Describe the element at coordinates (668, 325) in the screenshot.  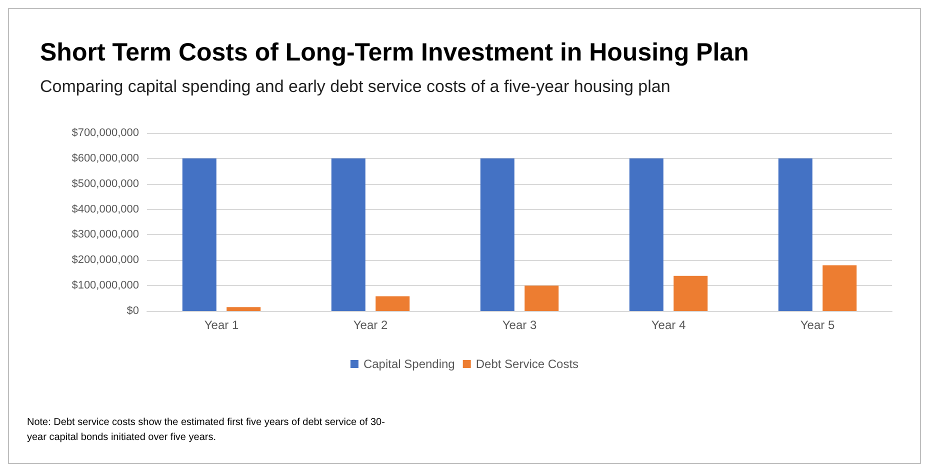
I see `x-tick-label: Year 4` at that location.